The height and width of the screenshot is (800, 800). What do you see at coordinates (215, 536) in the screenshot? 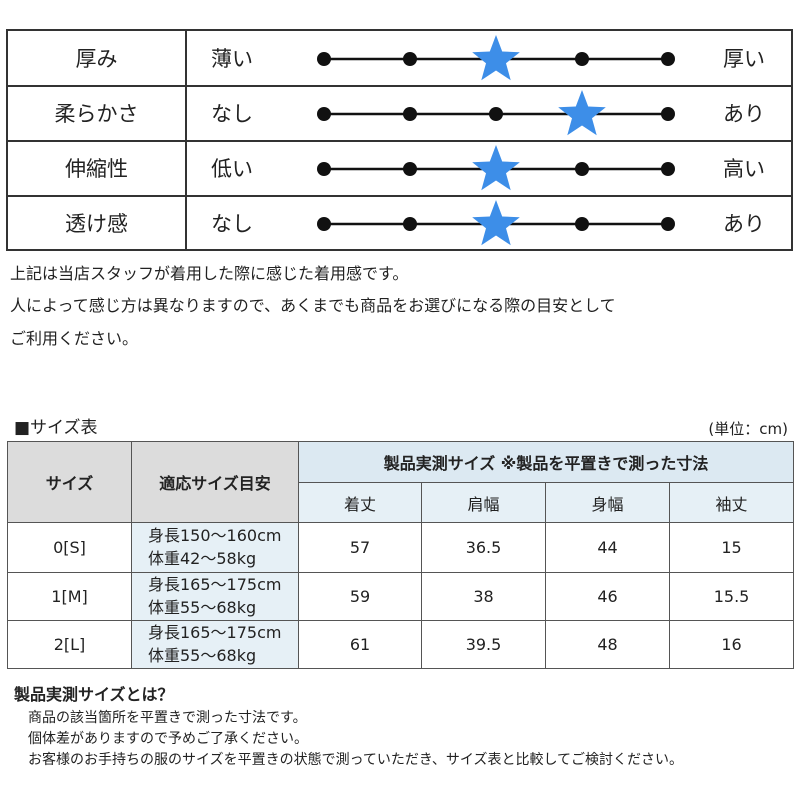
I see `fit-height: 身長150～160cm` at bounding box center [215, 536].